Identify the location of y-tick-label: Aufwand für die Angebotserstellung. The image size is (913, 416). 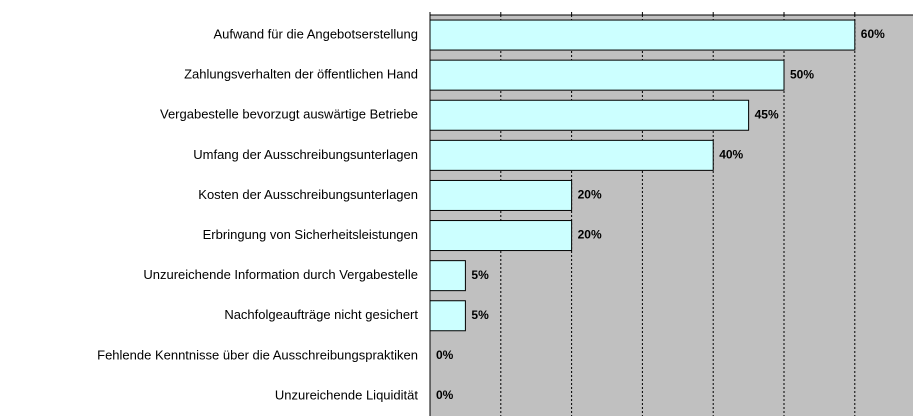
(315, 33).